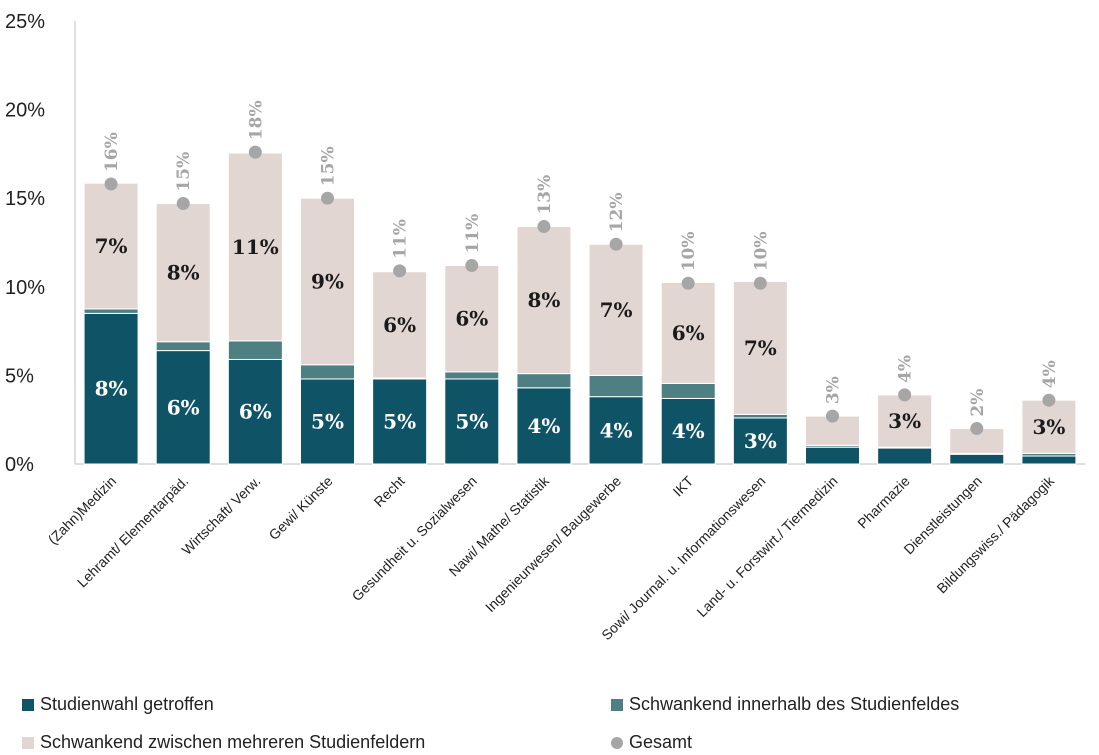 The image size is (1099, 755). What do you see at coordinates (19, 465) in the screenshot?
I see `y-tick-label: 0%` at bounding box center [19, 465].